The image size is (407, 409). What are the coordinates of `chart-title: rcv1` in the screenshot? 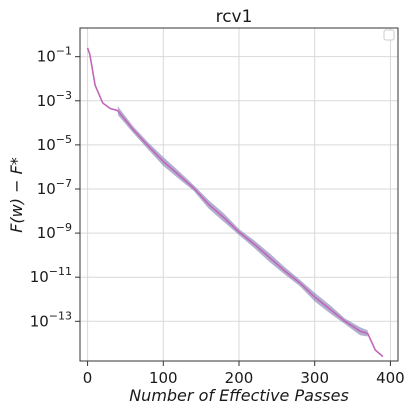 It's located at (234, 17).